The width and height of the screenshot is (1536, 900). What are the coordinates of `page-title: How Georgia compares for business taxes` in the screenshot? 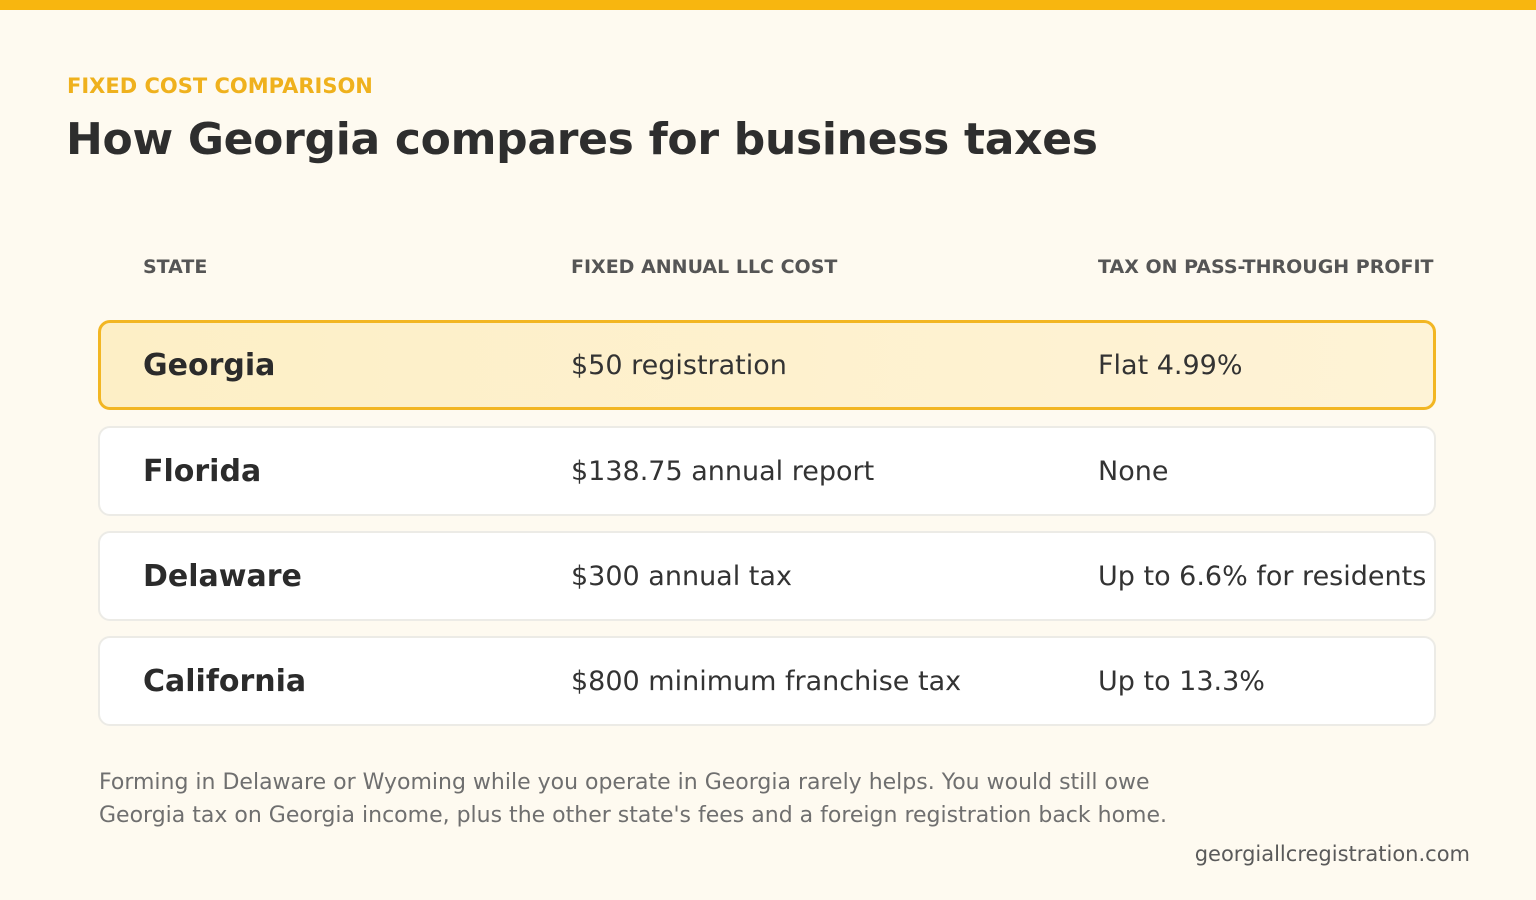 It's located at (582, 139).